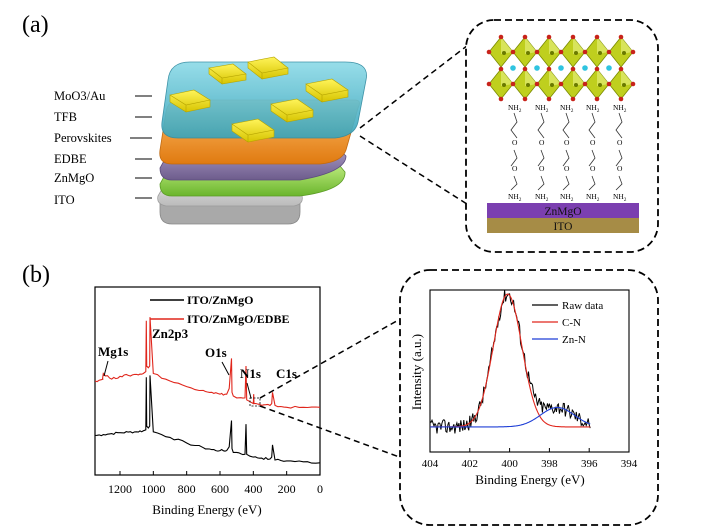 Image resolution: width=710 pixels, height=530 pixels. I want to click on x-tick-label: 400, so click(509, 464).